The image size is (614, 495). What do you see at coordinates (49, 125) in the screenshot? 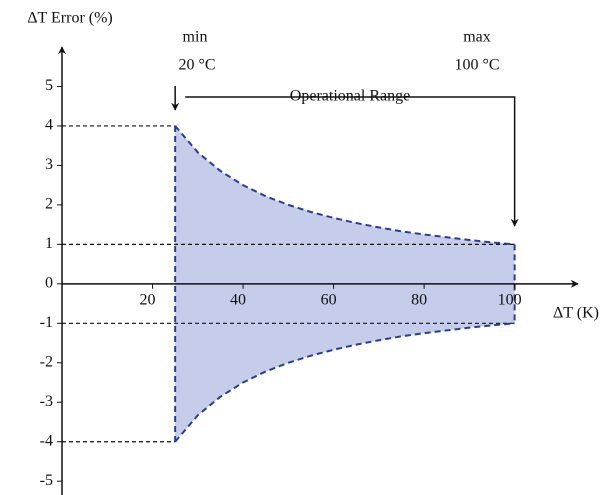
I see `y-tick-label: 4` at bounding box center [49, 125].